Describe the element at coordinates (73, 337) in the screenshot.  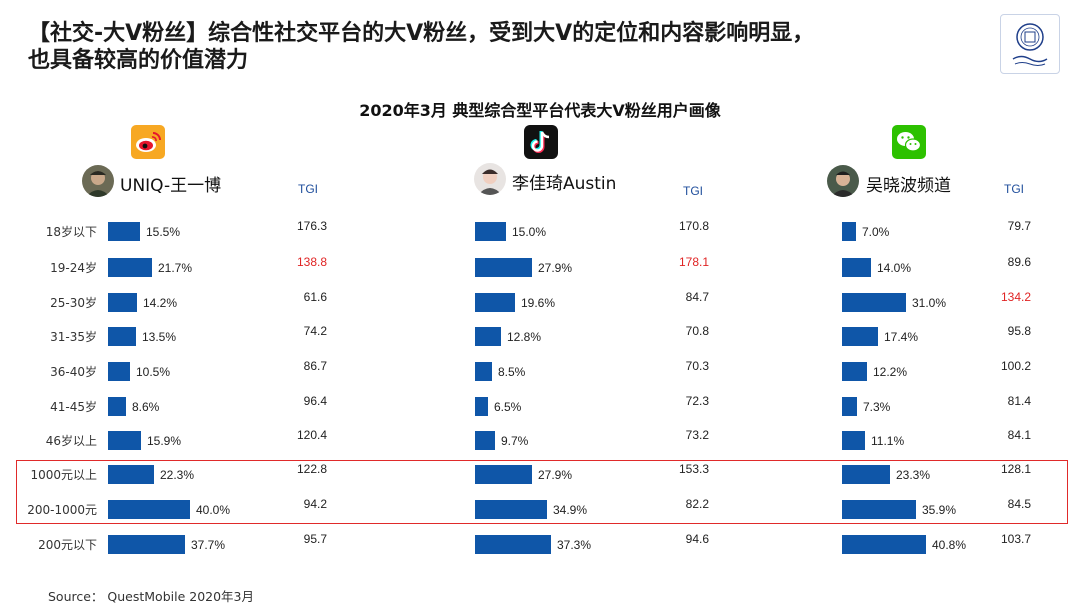
I see `category-label: 31-35岁` at that location.